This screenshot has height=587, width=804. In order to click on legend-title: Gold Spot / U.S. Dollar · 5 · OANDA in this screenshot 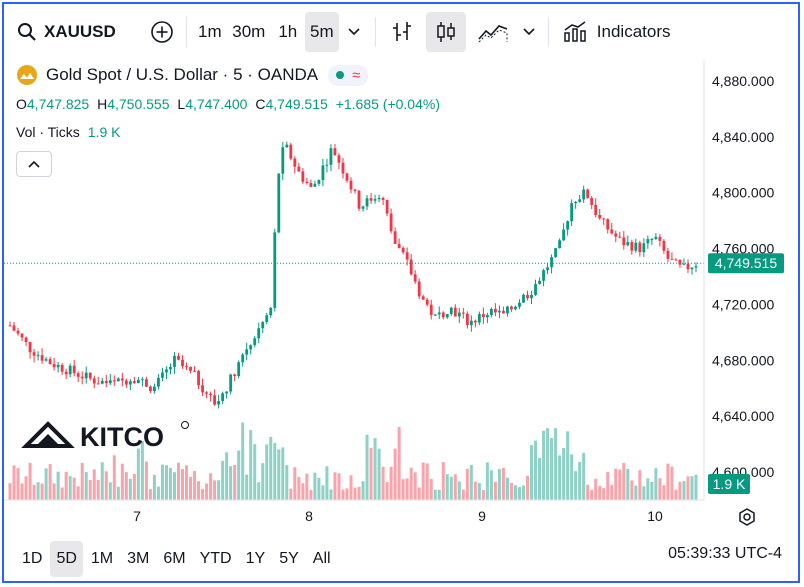, I will do `click(182, 74)`.